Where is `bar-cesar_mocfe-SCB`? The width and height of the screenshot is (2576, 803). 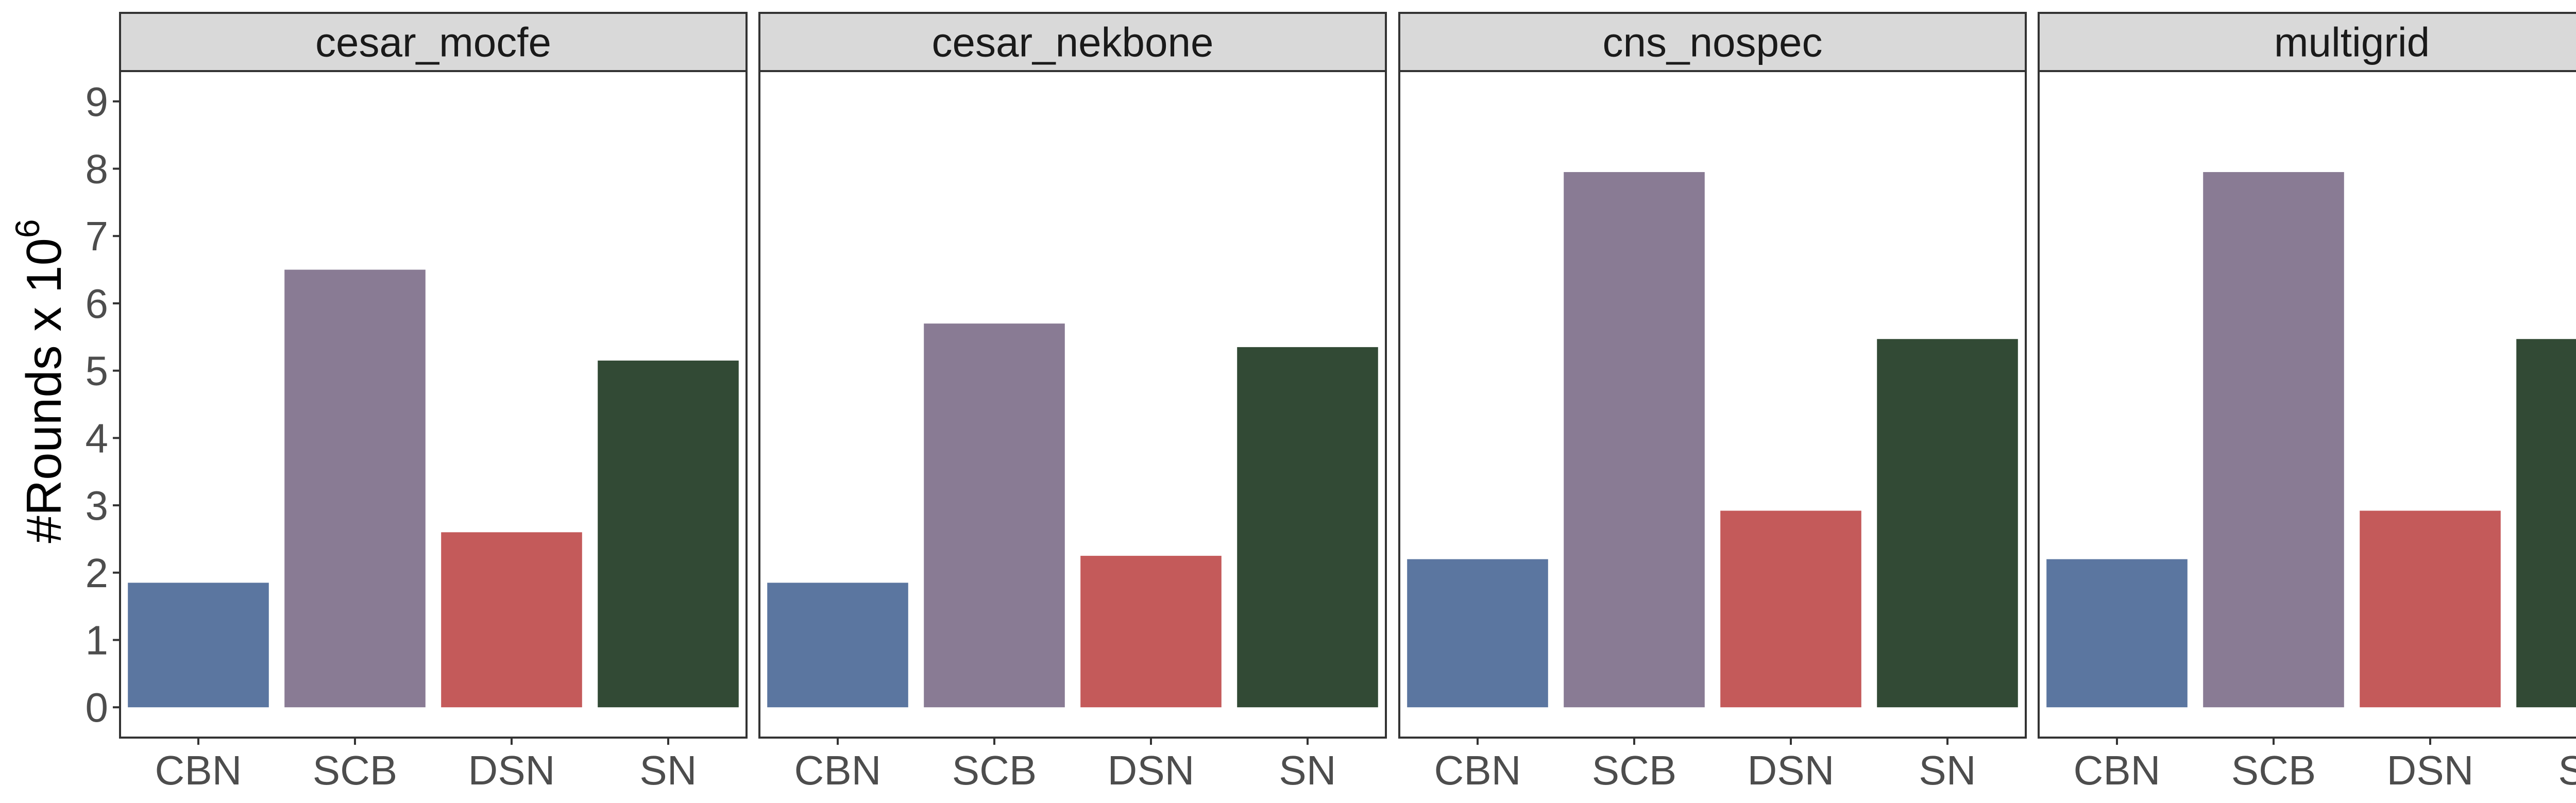 bar-cesar_mocfe-SCB is located at coordinates (355, 488).